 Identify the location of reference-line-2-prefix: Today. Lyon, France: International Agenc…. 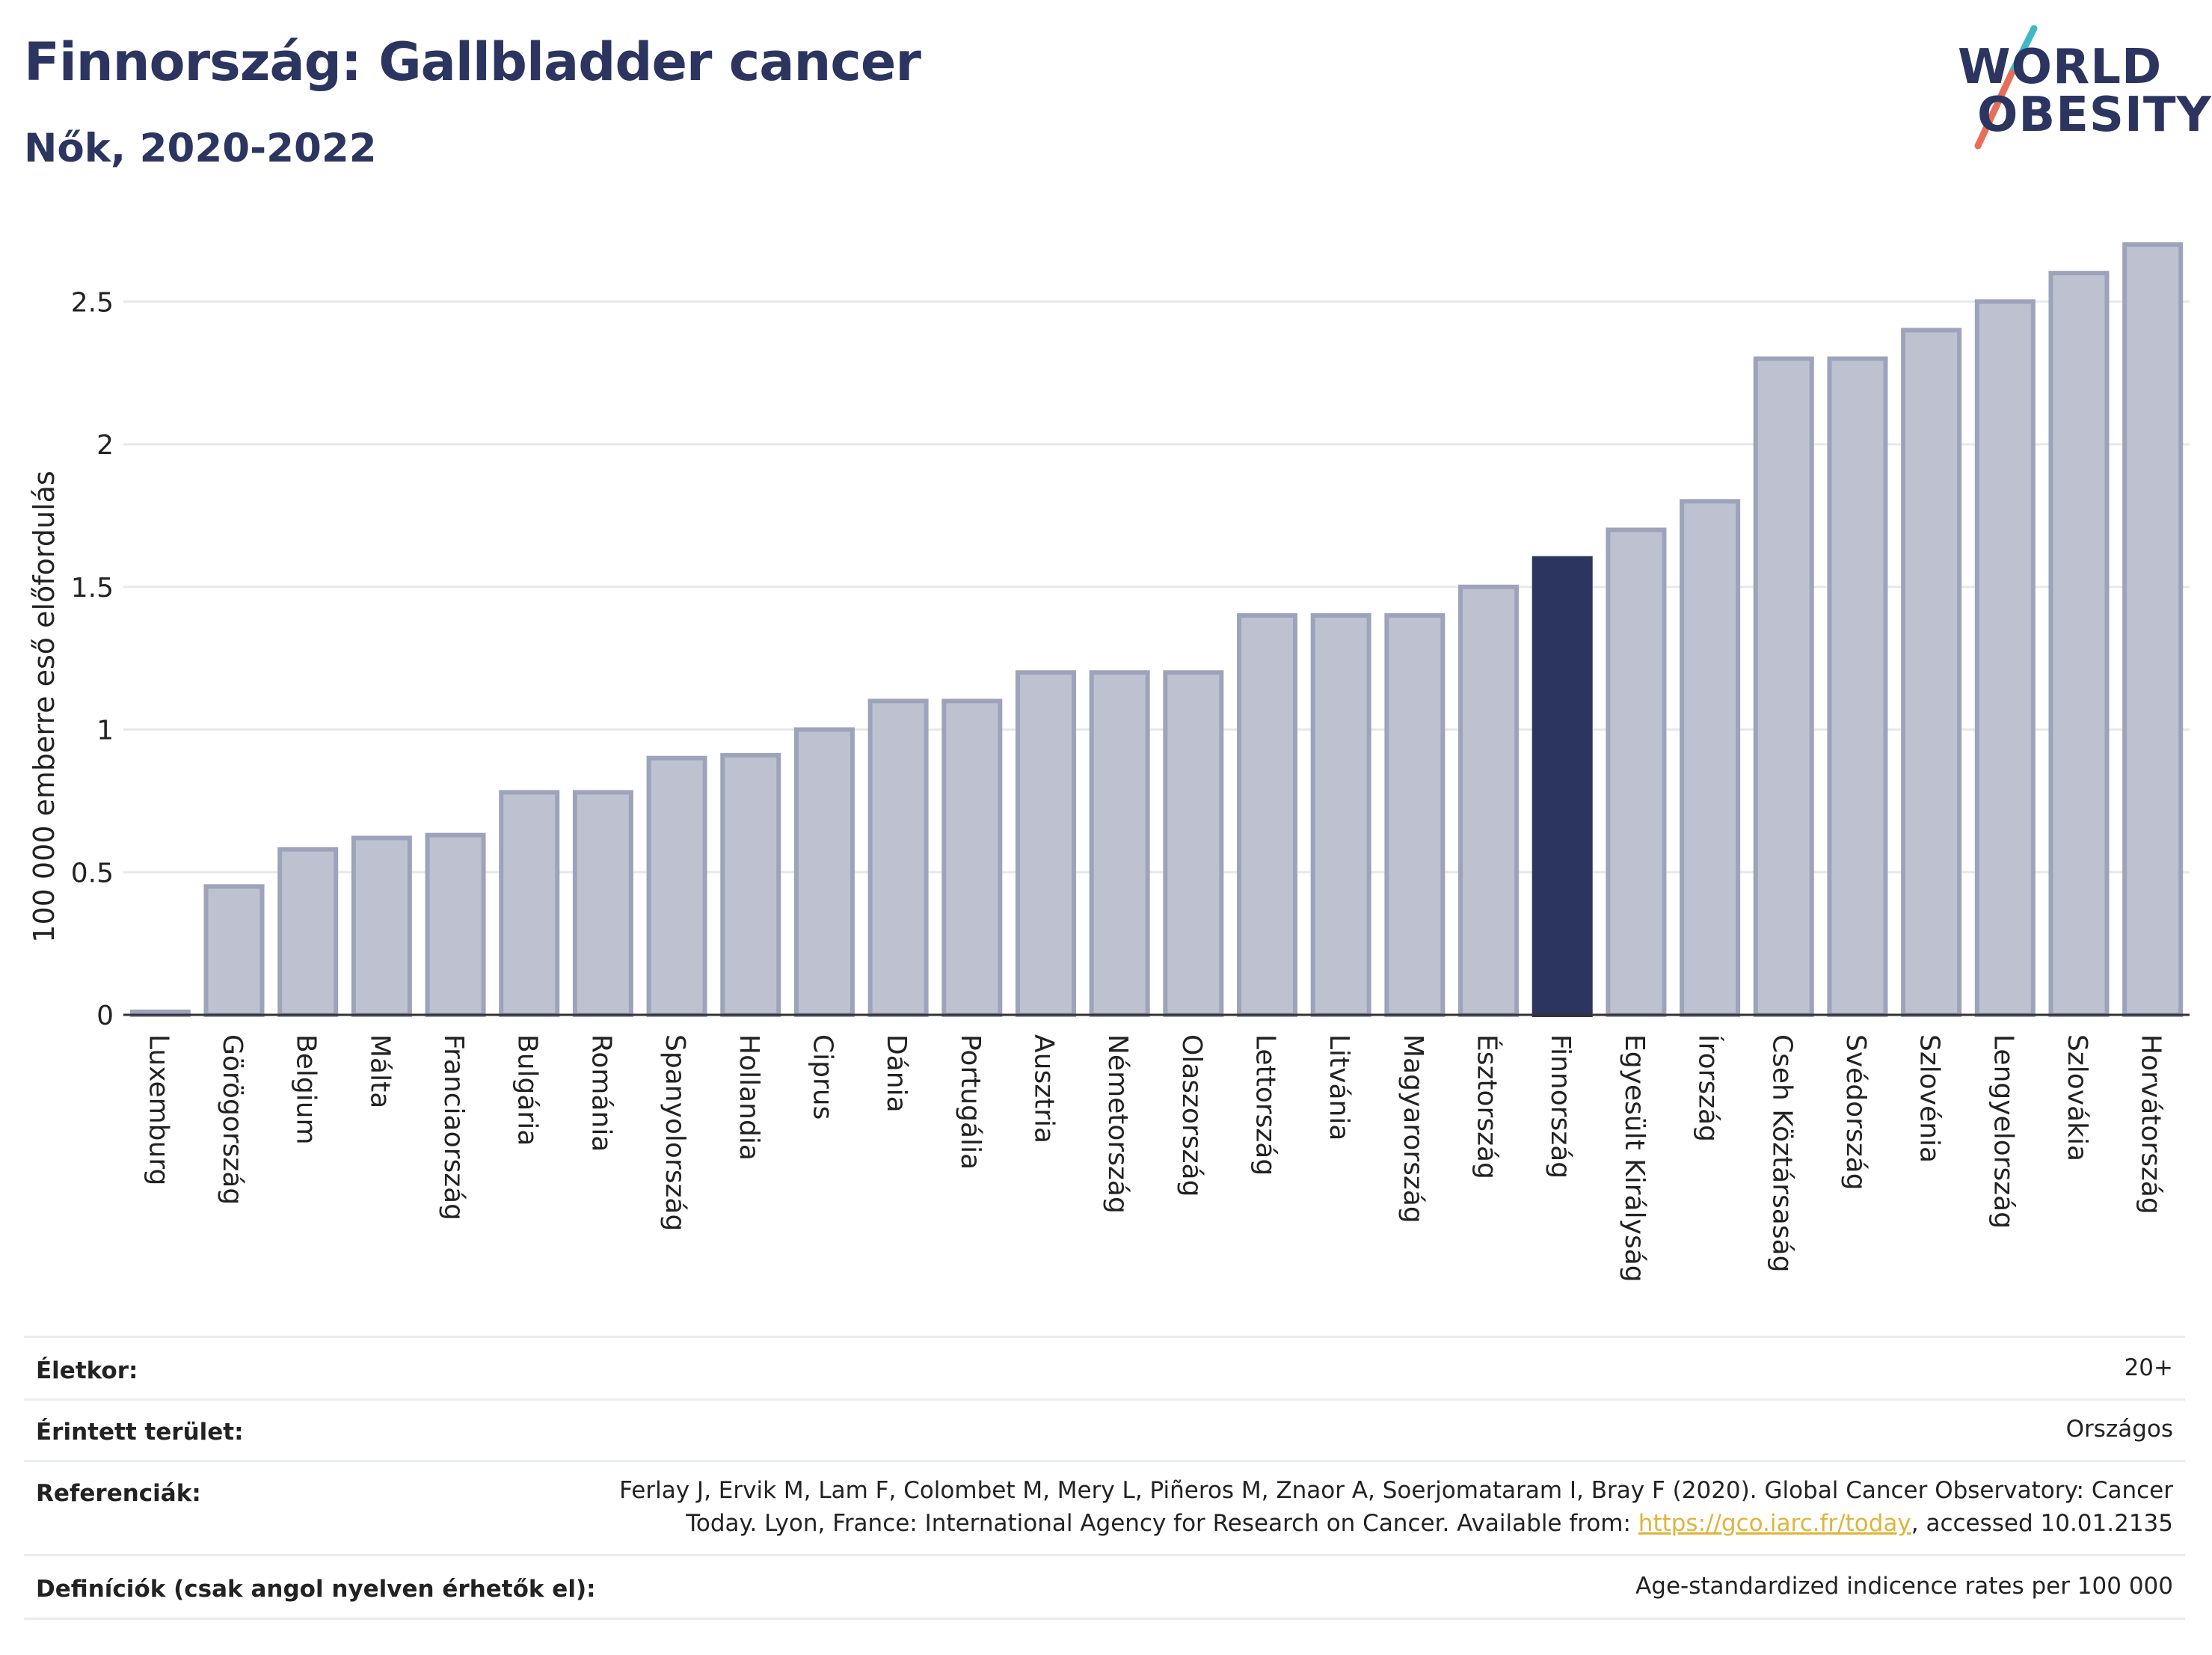
(1162, 1523).